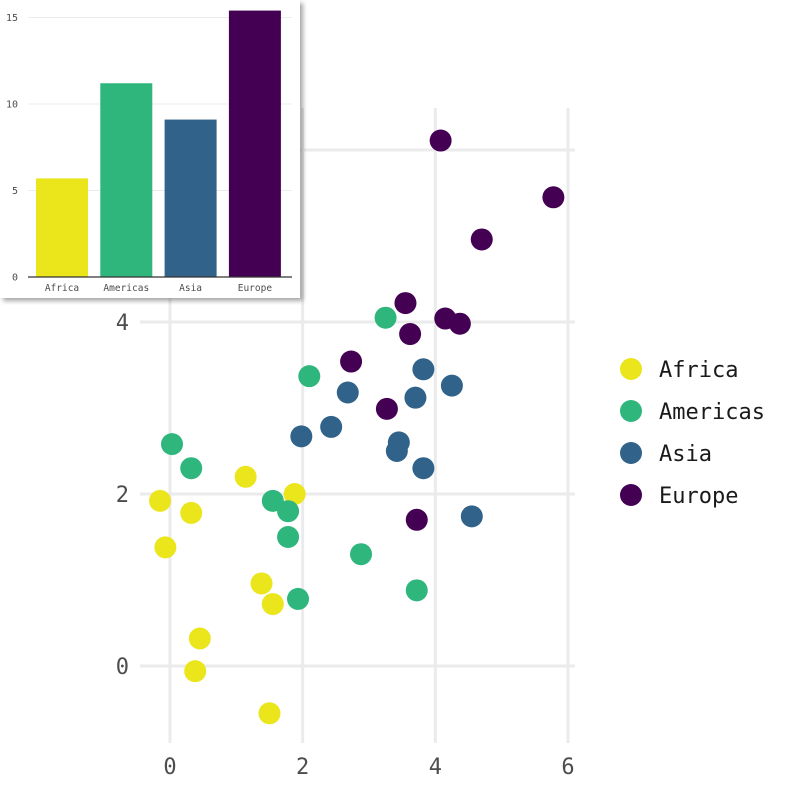 The height and width of the screenshot is (793, 800). I want to click on y-tick-label: 4, so click(122, 323).